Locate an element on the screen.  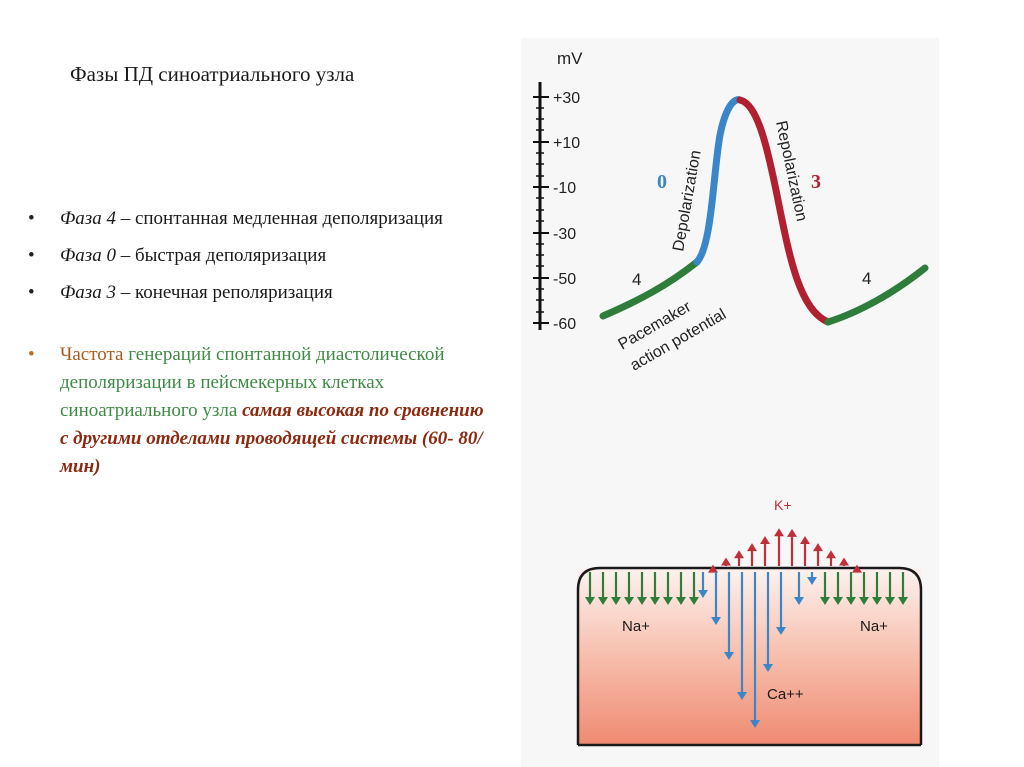
phase-description: спонтанная медленная деполяризация is located at coordinates (288, 218).